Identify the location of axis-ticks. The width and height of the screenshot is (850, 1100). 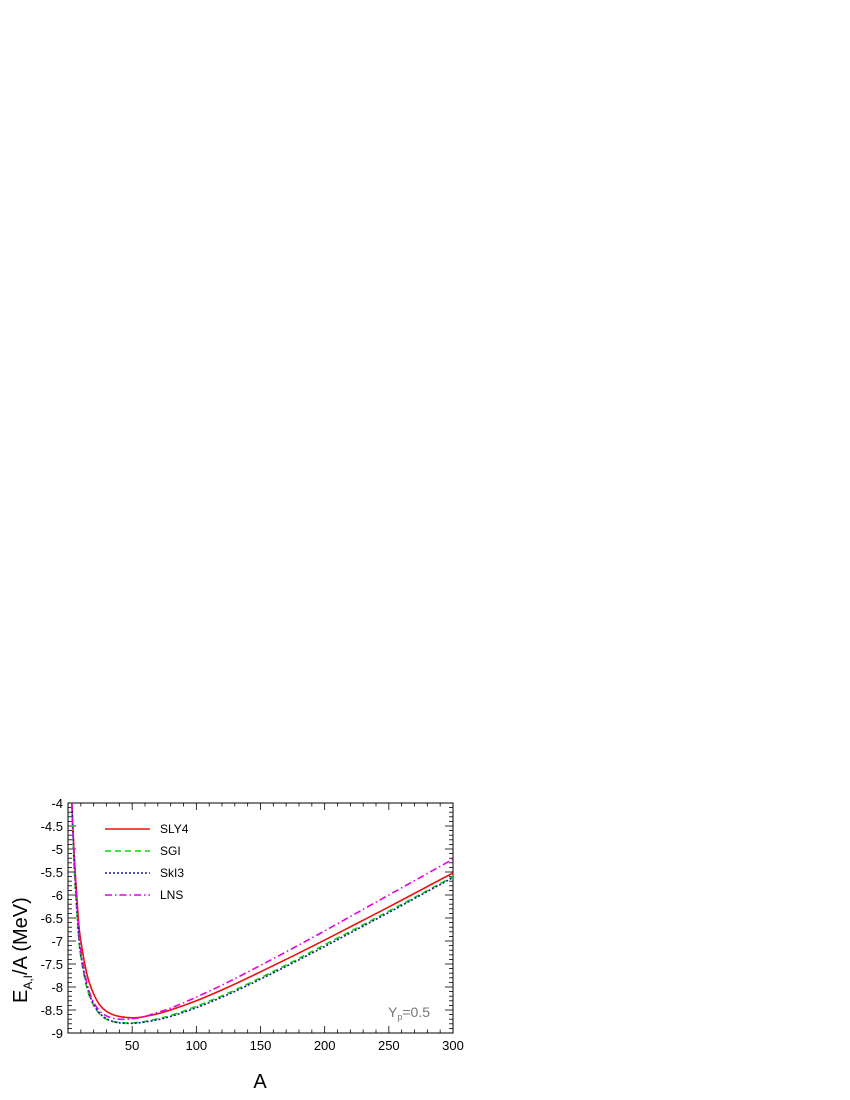
(261, 918).